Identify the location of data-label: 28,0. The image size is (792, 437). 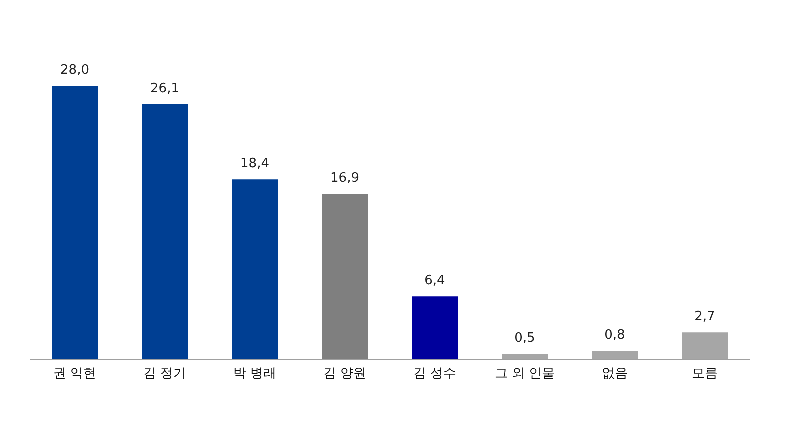
(75, 70).